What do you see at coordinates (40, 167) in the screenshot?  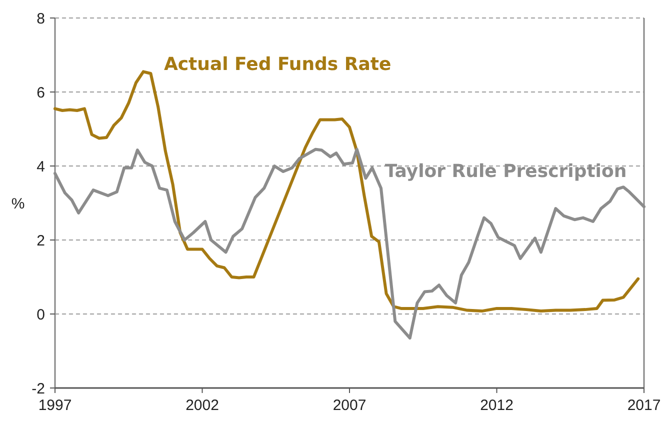 I see `y-tick-label: 4` at bounding box center [40, 167].